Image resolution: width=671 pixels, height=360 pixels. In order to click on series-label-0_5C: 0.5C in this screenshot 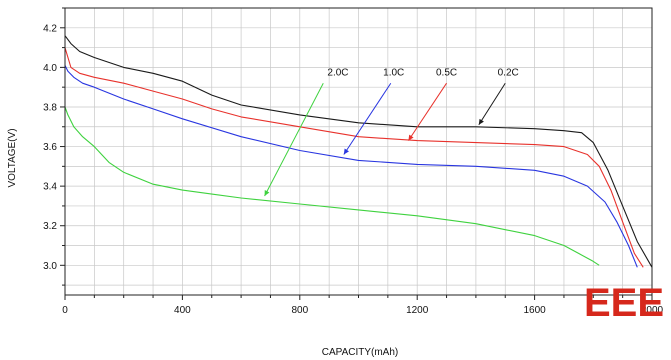, I will do `click(446, 72)`.